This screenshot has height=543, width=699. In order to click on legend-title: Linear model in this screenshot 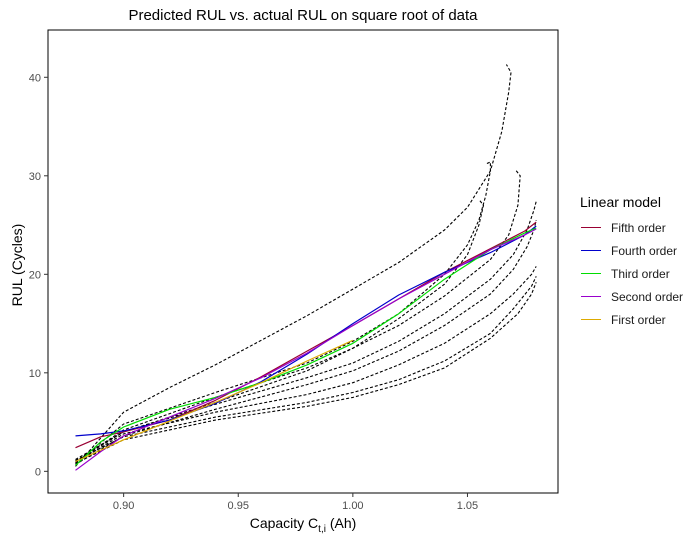, I will do `click(620, 202)`.